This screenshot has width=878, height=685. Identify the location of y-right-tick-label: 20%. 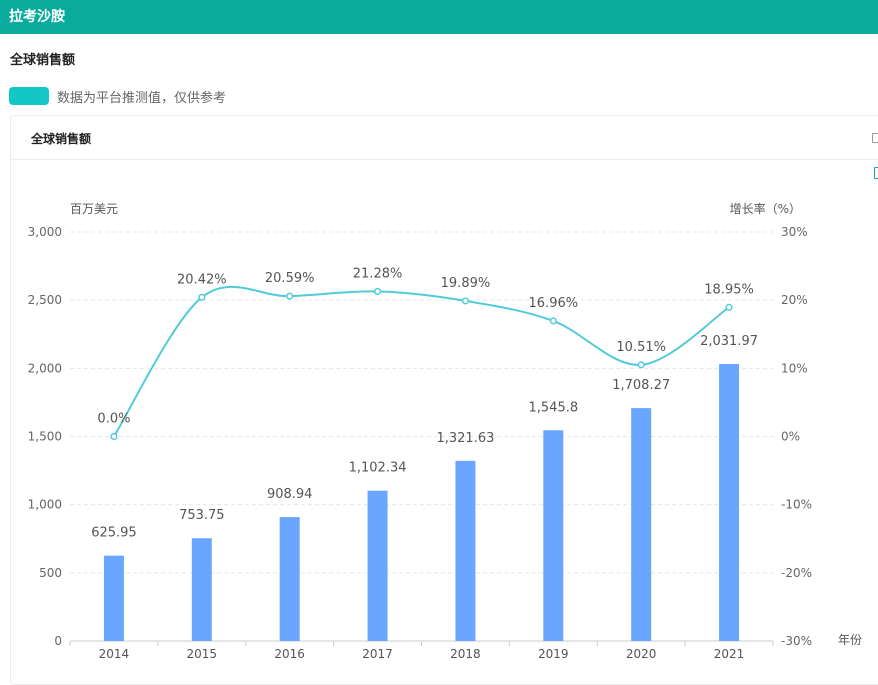
(794, 300).